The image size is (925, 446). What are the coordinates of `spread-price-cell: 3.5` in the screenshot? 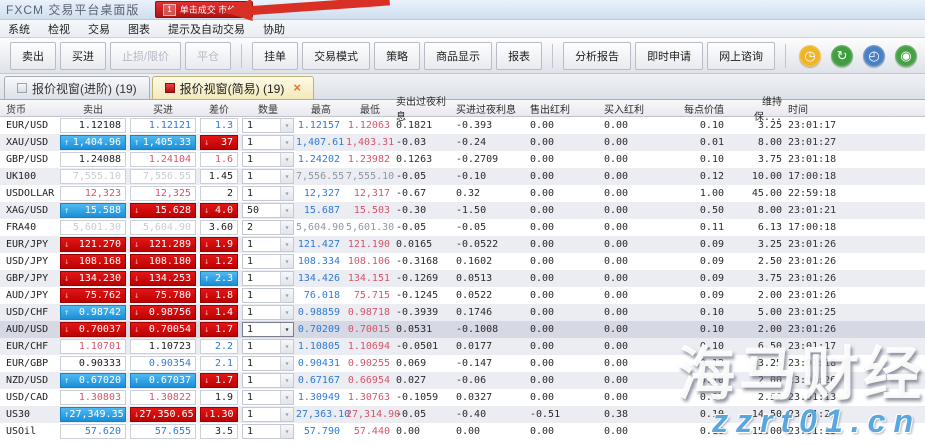 It's located at (219, 431).